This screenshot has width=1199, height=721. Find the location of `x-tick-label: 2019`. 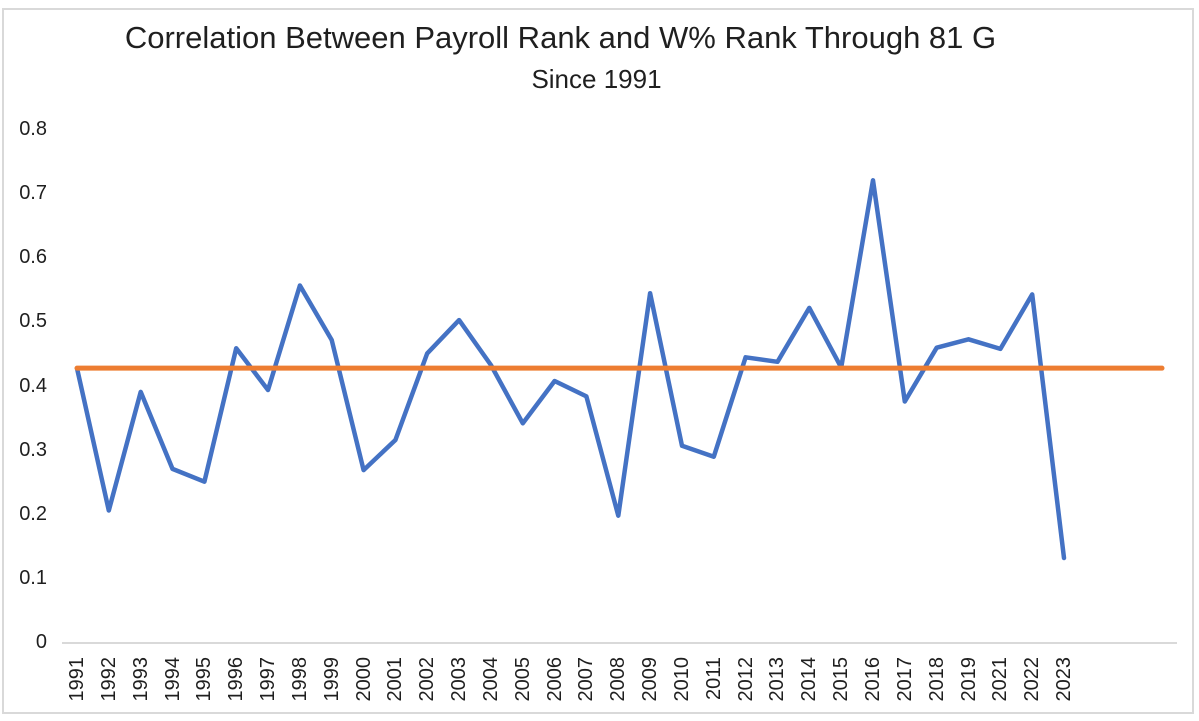

x-tick-label: 2019 is located at coordinates (968, 679).